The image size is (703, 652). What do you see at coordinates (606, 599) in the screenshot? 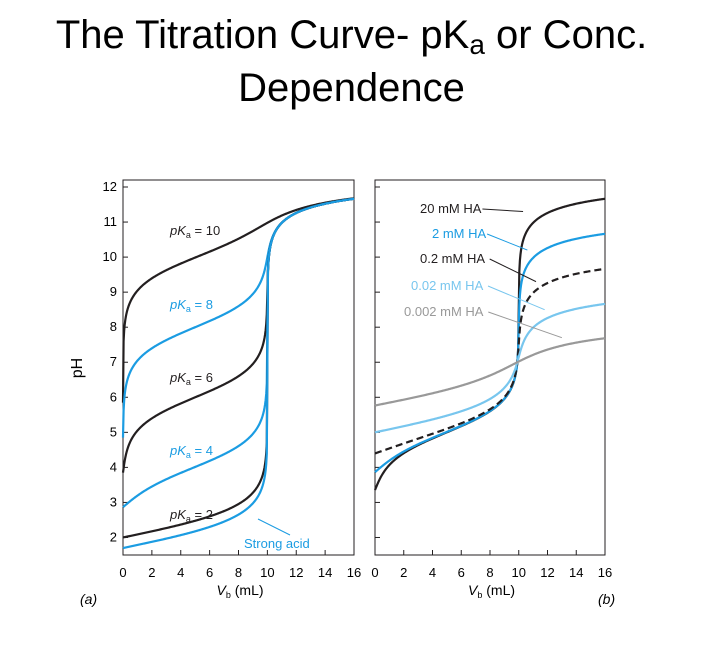
I see `panel-label: (b)` at bounding box center [606, 599].